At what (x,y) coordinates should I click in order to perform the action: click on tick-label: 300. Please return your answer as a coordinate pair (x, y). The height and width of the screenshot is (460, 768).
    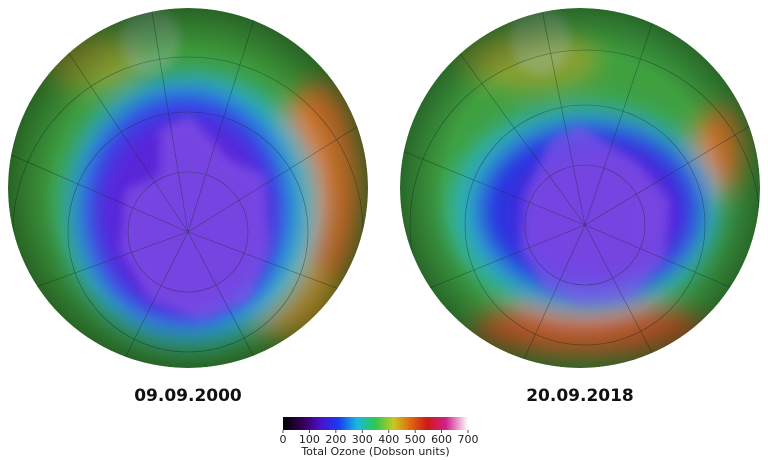
    Looking at the image, I should click on (362, 439).